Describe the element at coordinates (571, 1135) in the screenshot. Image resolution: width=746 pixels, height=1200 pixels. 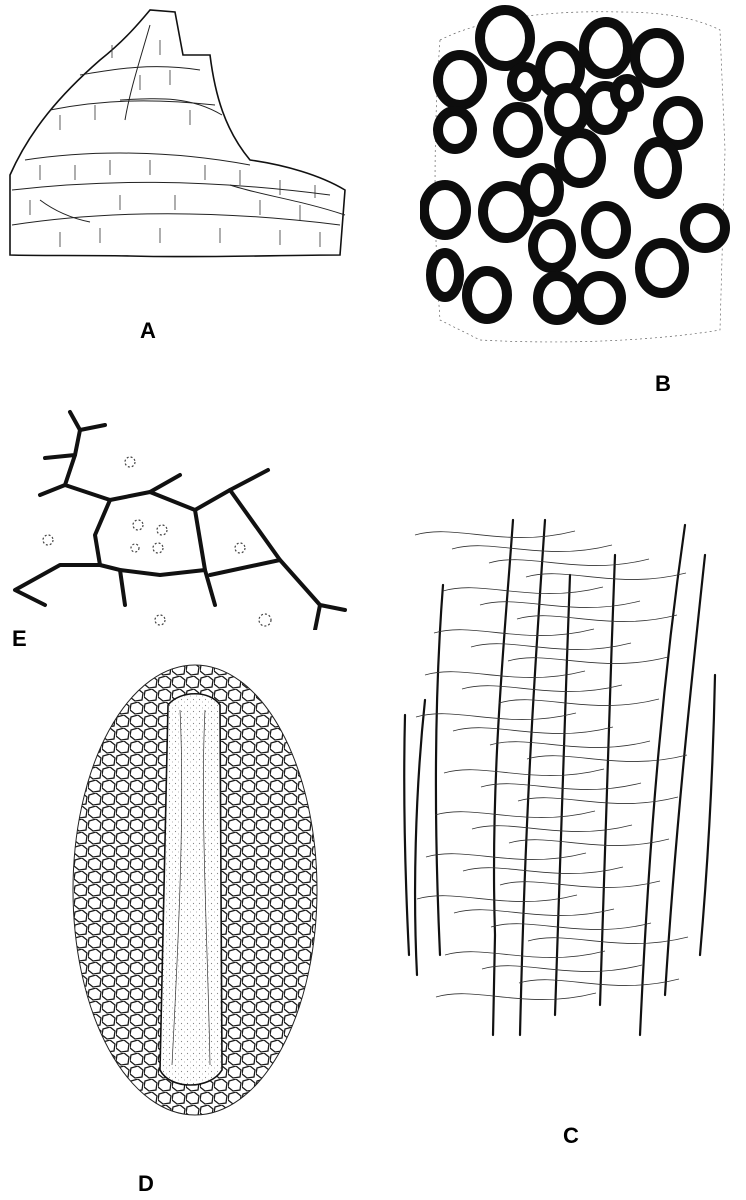
I see `figure-c-label: C` at that location.